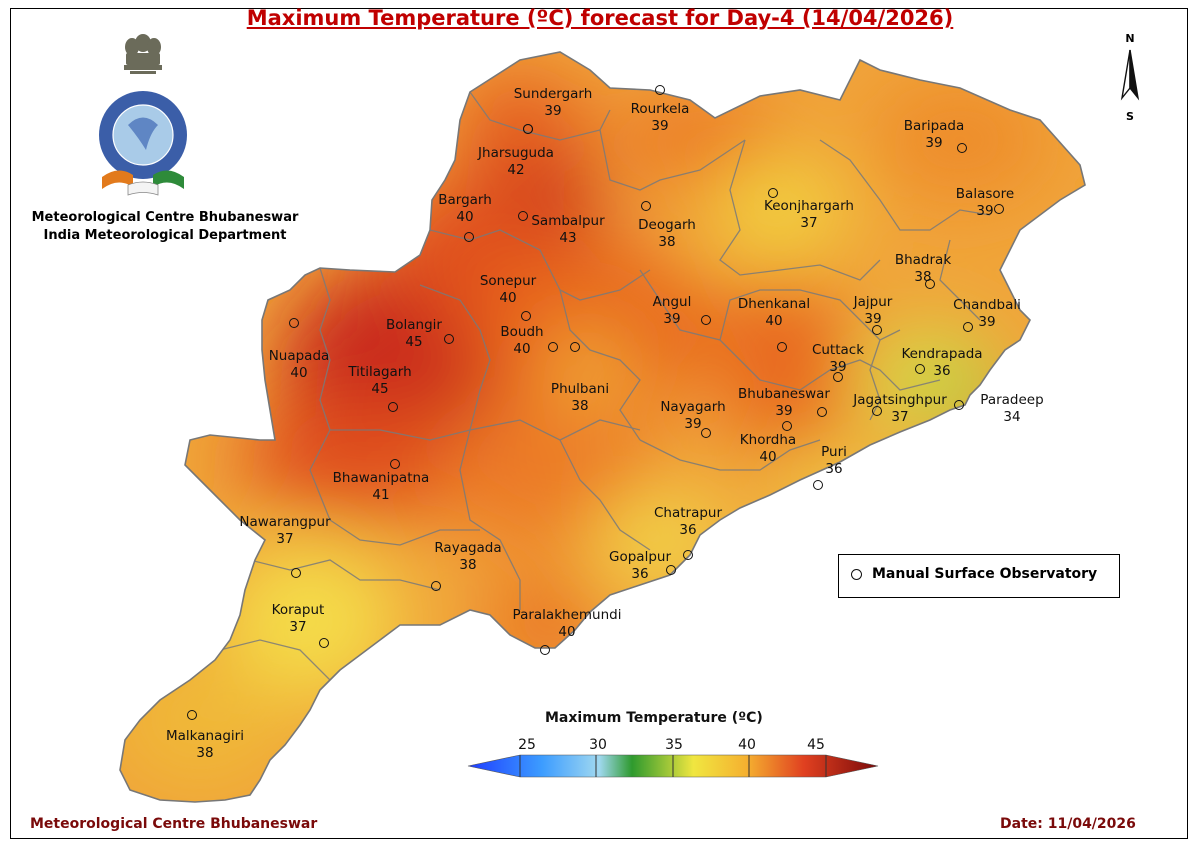 Image resolution: width=1200 pixels, height=849 pixels. I want to click on station-label: Koraput 37, so click(298, 619).